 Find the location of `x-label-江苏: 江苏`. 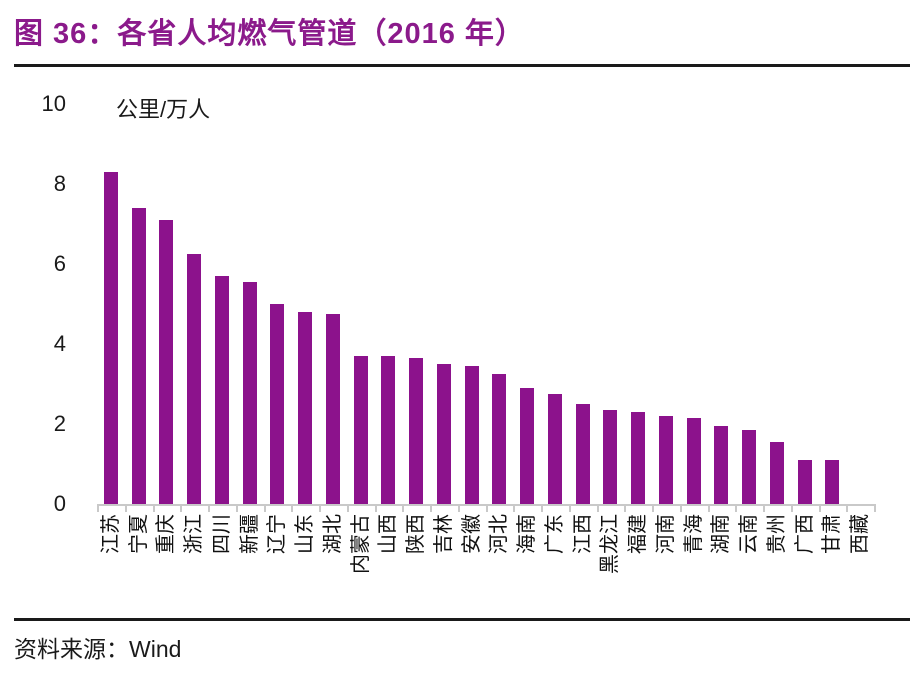

x-label-江苏: 江苏 is located at coordinates (110, 534).